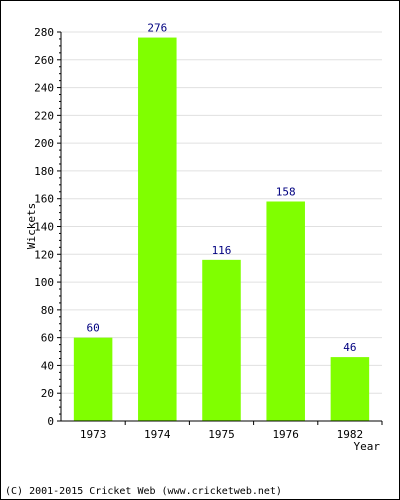 Image resolution: width=400 pixels, height=500 pixels. I want to click on y-tick-label: 60, so click(47, 338).